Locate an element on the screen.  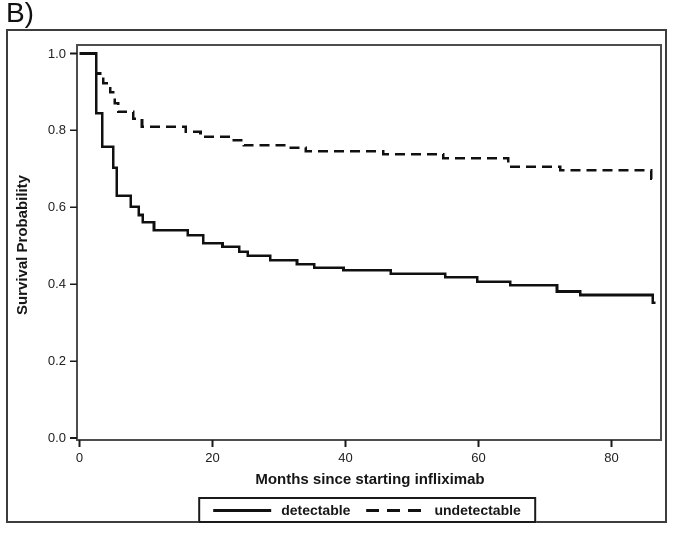
legend-item-undetectable: undetectable is located at coordinates (443, 510).